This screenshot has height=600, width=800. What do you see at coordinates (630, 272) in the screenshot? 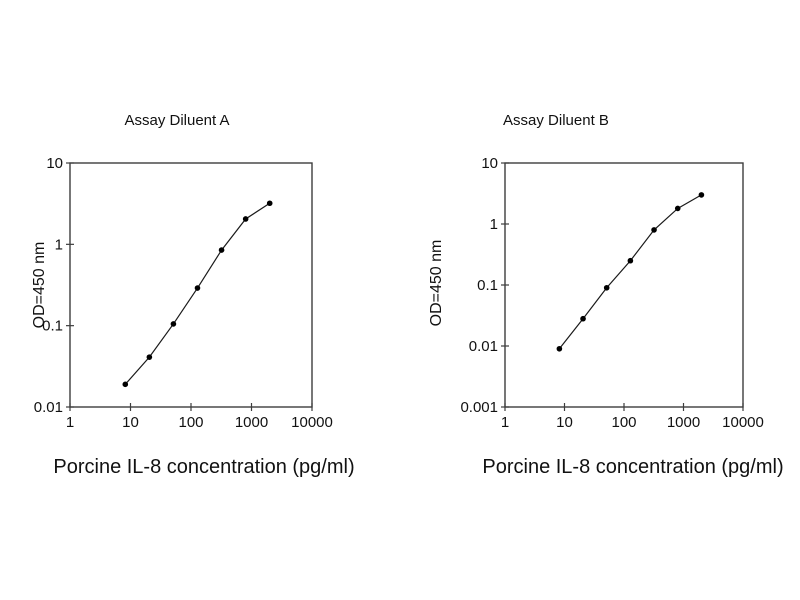
I see `standard-curve-line` at bounding box center [630, 272].